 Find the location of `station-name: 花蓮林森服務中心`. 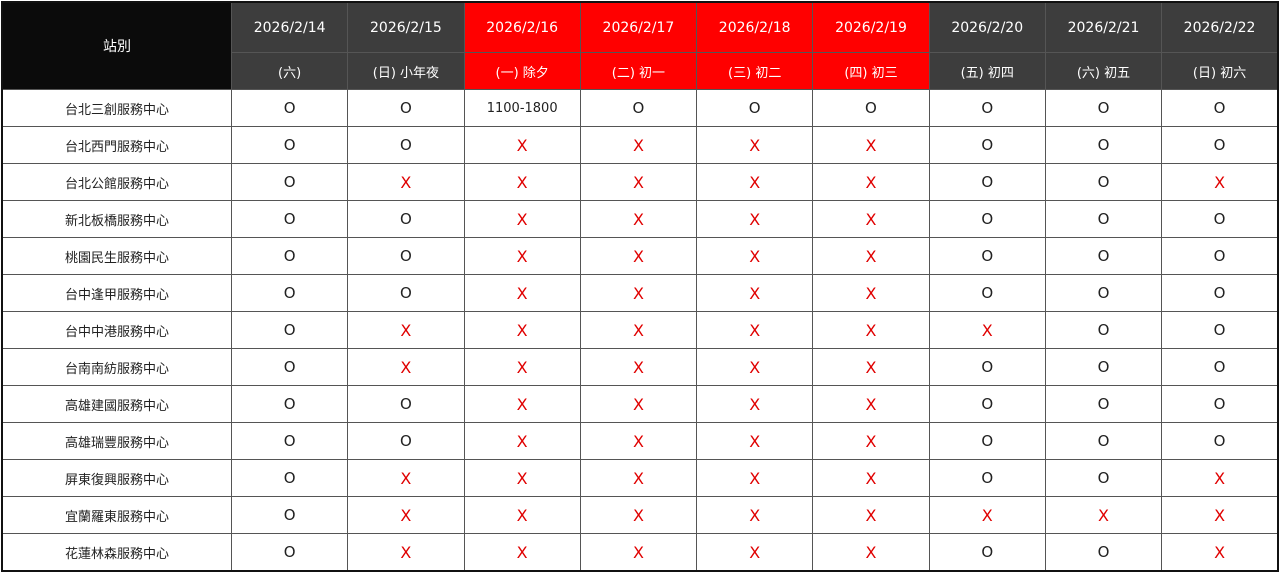

station-name: 花蓮林森服務中心 is located at coordinates (116, 552).